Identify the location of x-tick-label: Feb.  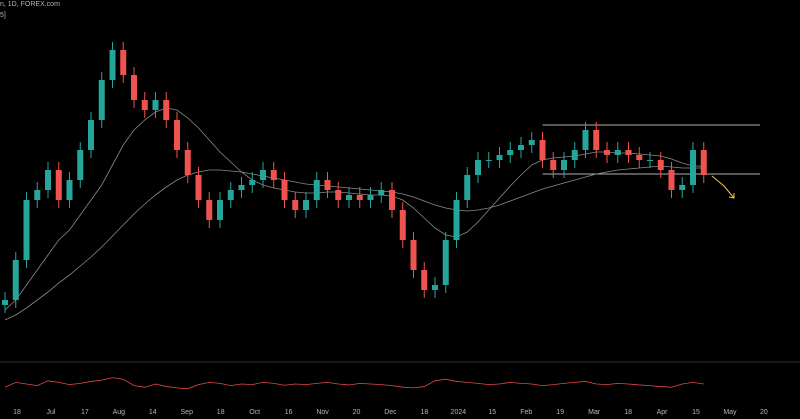
(526, 412).